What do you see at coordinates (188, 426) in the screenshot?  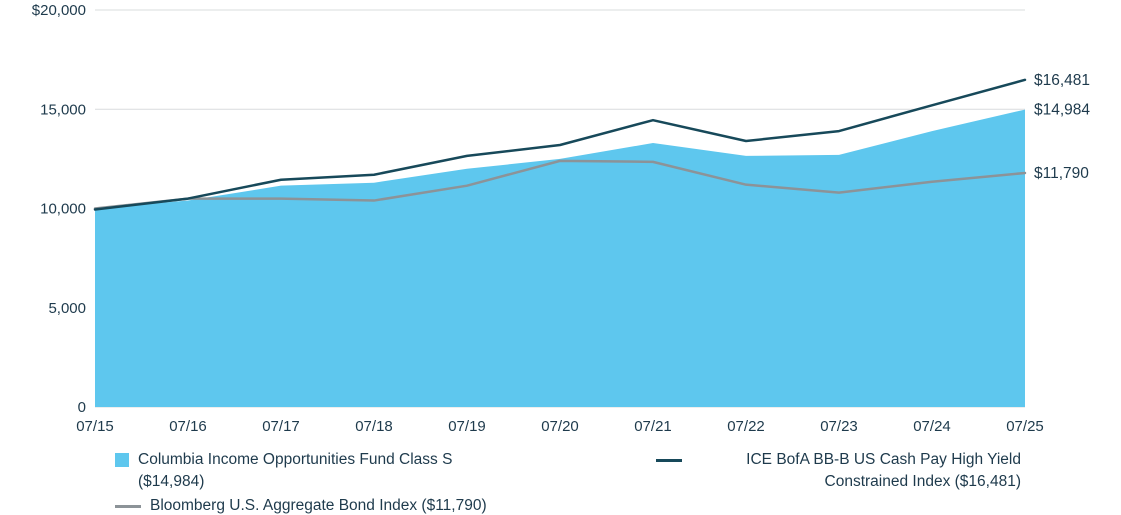 I see `x-axis-tick-label: 07/16` at bounding box center [188, 426].